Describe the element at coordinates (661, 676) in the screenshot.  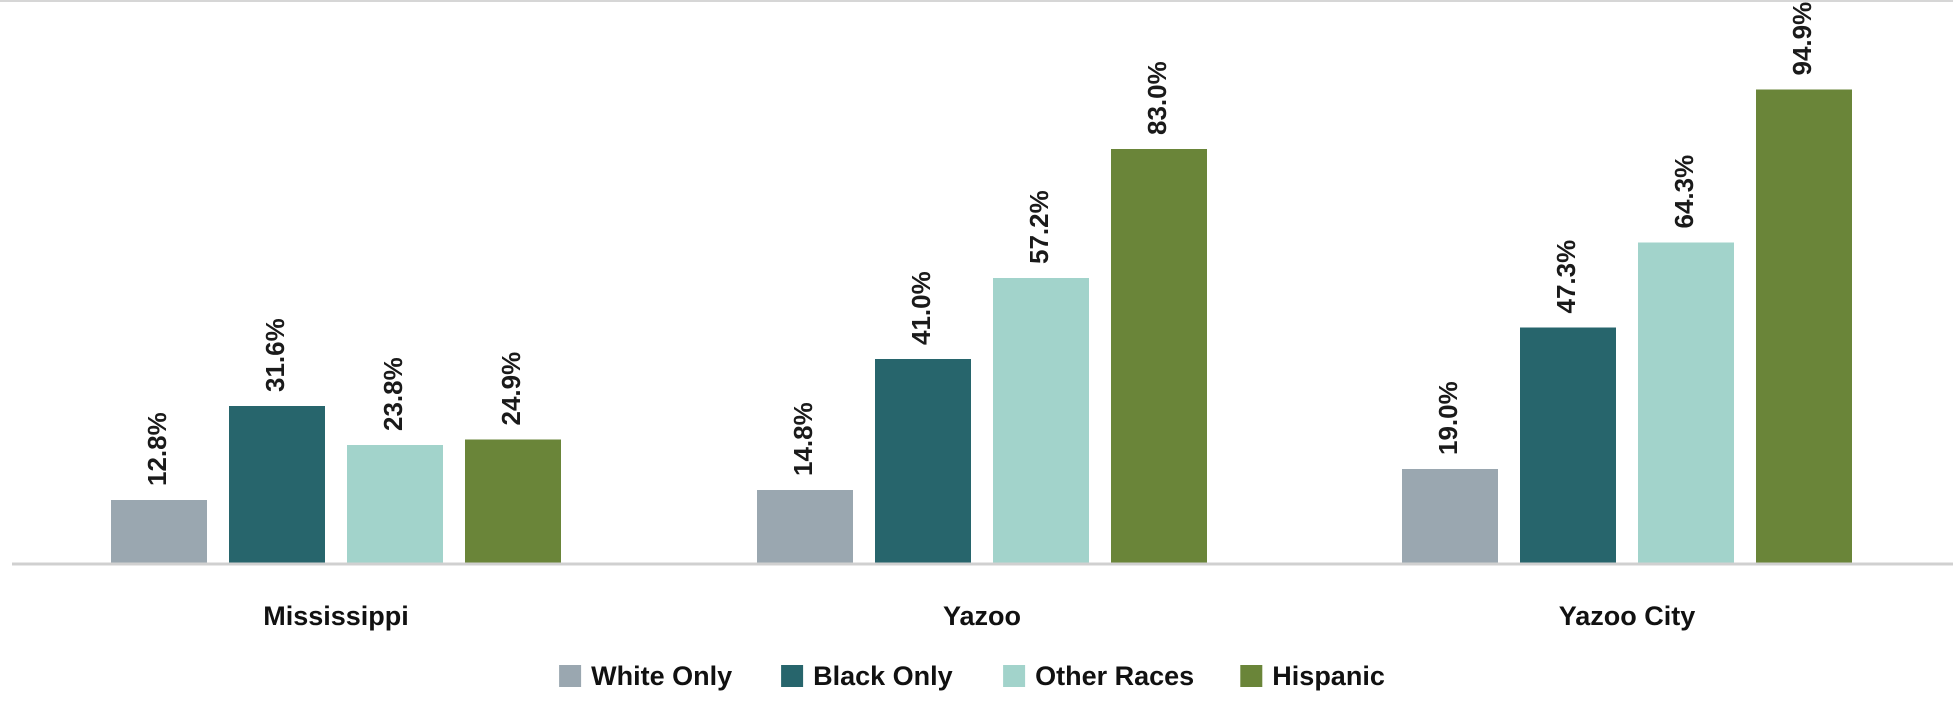
I see `legend-label-white-only: White Only` at that location.